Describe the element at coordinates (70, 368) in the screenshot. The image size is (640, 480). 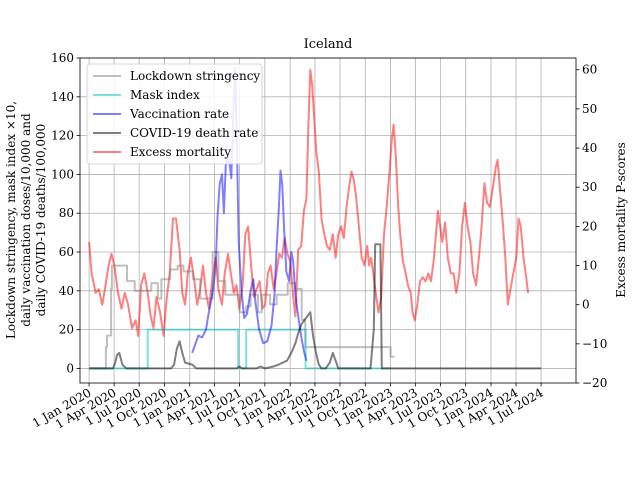
I see `y-left-tick-label: 0` at that location.